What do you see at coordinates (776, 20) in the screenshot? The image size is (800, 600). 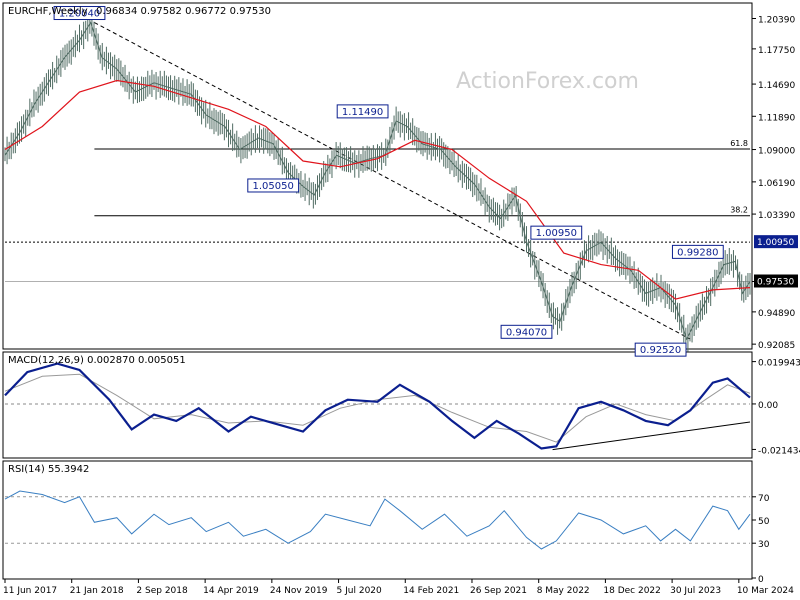 I see `price-tick-label: 1.20390` at bounding box center [776, 20].